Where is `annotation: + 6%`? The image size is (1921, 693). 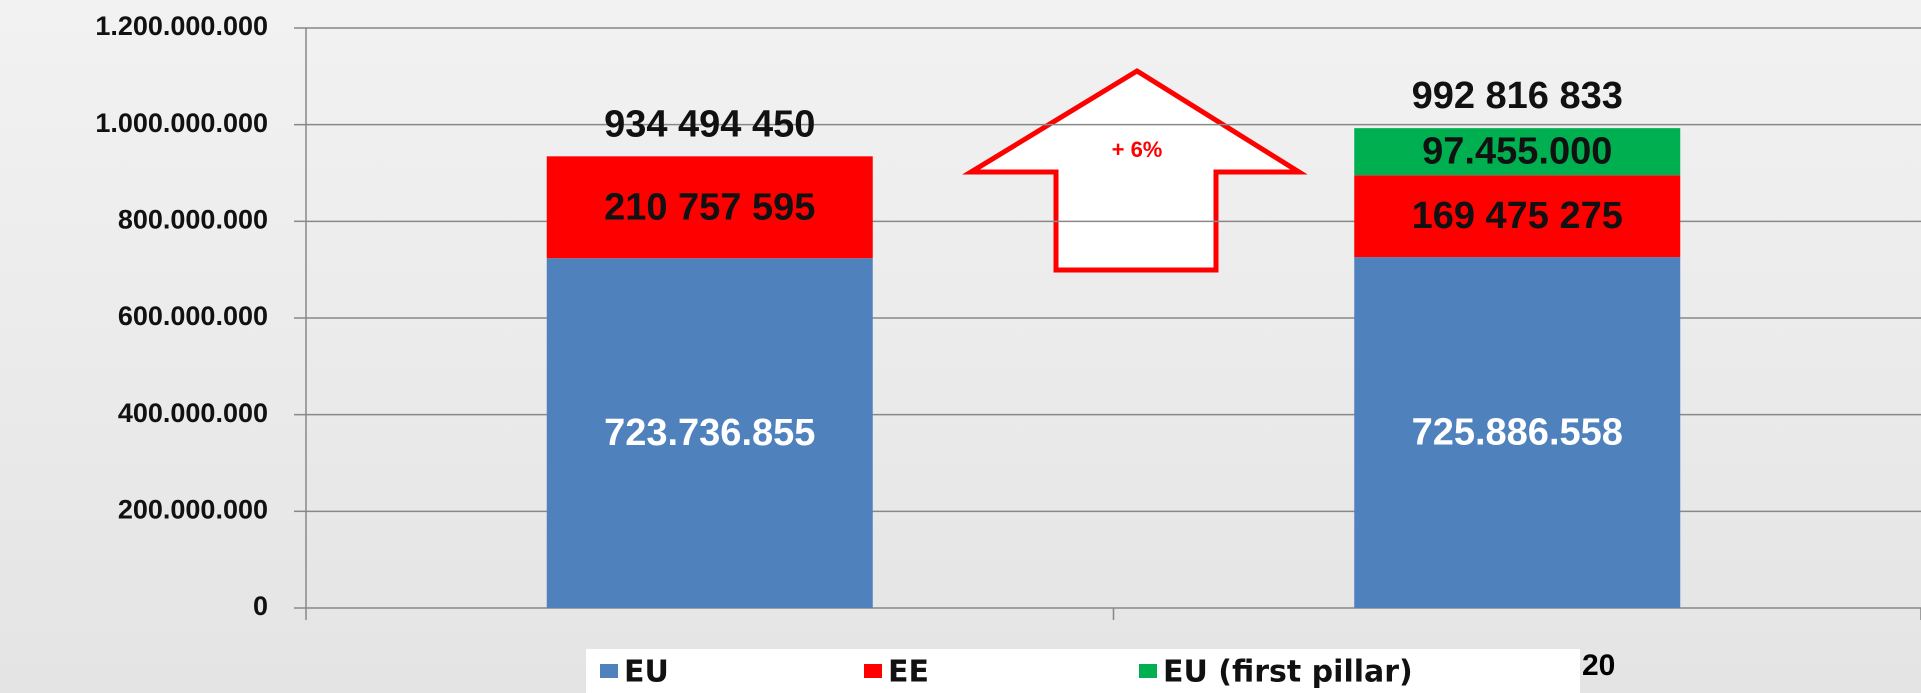
annotation: + 6% is located at coordinates (1137, 149).